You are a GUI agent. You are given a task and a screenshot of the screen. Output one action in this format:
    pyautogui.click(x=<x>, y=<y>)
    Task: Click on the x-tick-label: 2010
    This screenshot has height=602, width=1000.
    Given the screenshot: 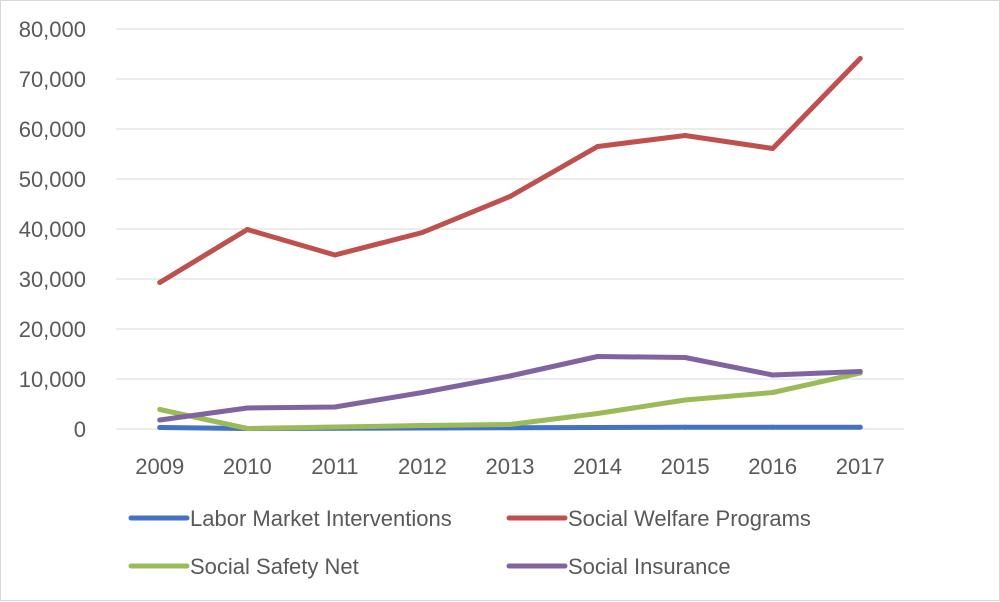 What is the action you would take?
    pyautogui.click(x=247, y=466)
    